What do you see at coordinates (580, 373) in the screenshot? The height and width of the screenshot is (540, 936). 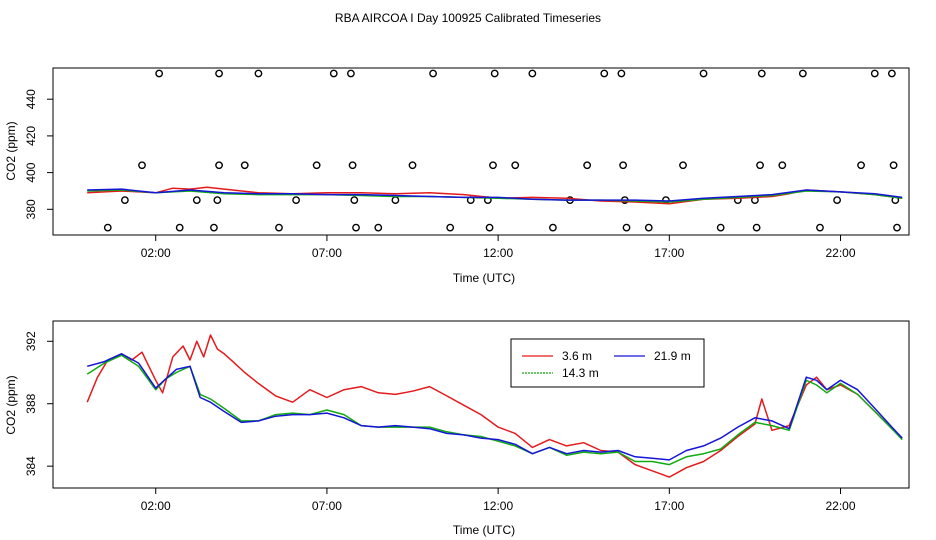 I see `legend-label-14-3m: 14.3 m` at bounding box center [580, 373].